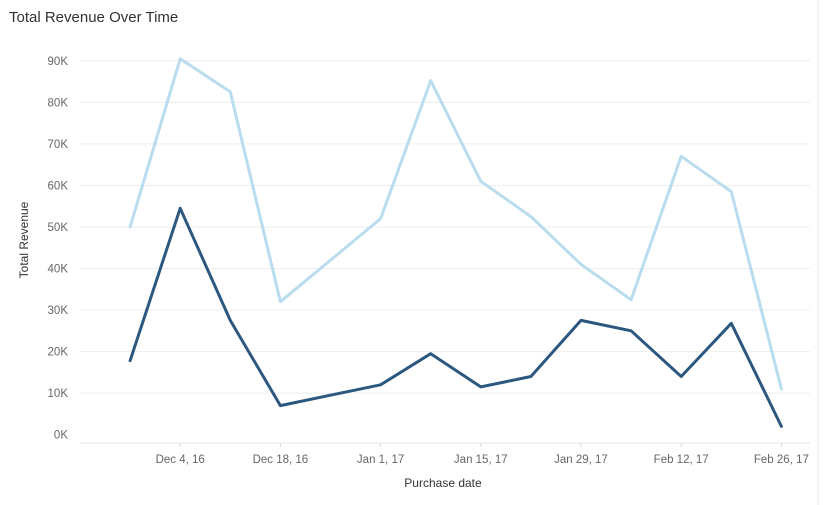 Image resolution: width=824 pixels, height=505 pixels. I want to click on y-tick-label: 90K, so click(58, 62).